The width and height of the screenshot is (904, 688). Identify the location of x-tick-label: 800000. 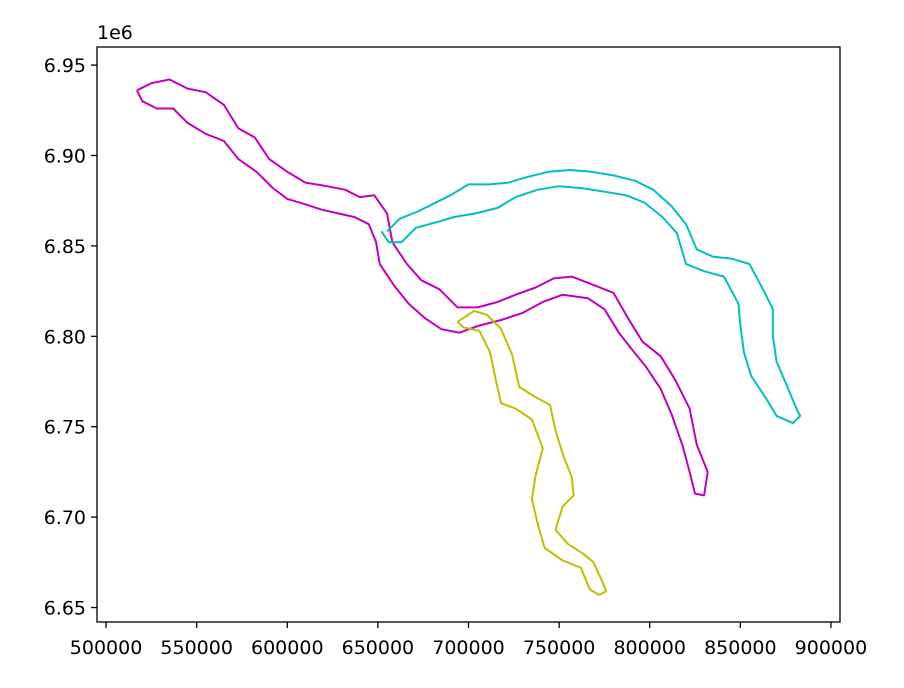
(649, 648).